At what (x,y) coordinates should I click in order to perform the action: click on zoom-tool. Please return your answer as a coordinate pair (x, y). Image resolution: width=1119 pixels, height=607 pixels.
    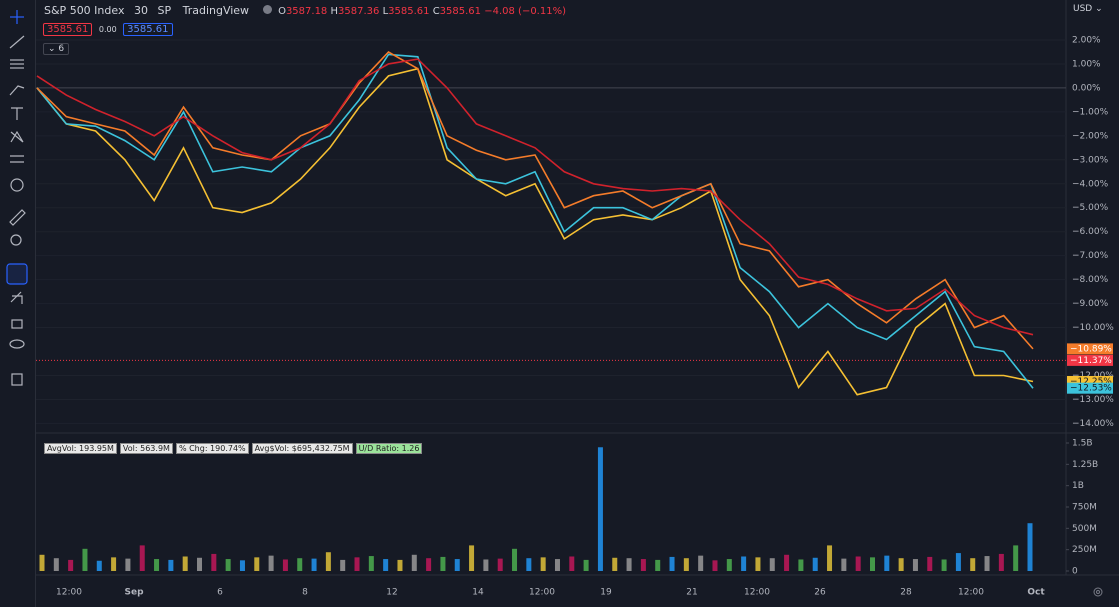
    Looking at the image, I should click on (16, 240).